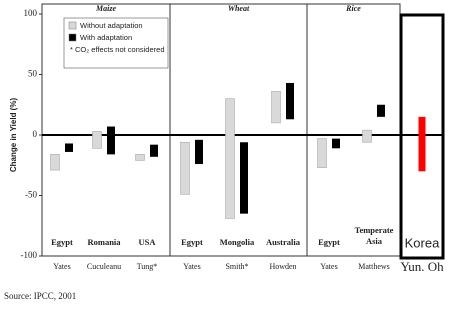 The width and height of the screenshot is (456, 314). I want to click on legend-label: Without adaptation, so click(111, 25).